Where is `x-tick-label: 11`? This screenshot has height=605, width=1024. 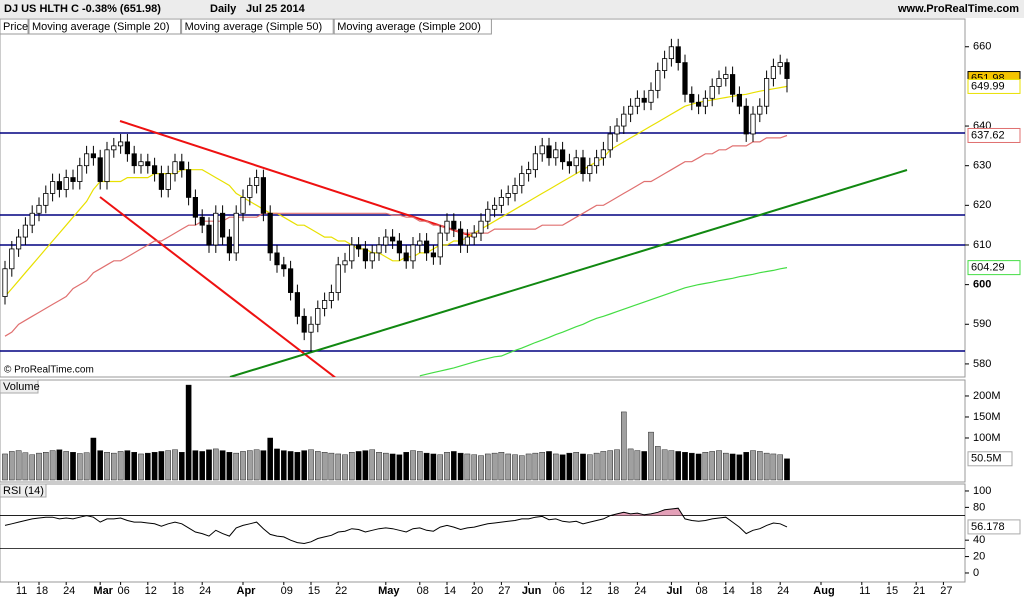
x-tick-label: 11 is located at coordinates (864, 591).